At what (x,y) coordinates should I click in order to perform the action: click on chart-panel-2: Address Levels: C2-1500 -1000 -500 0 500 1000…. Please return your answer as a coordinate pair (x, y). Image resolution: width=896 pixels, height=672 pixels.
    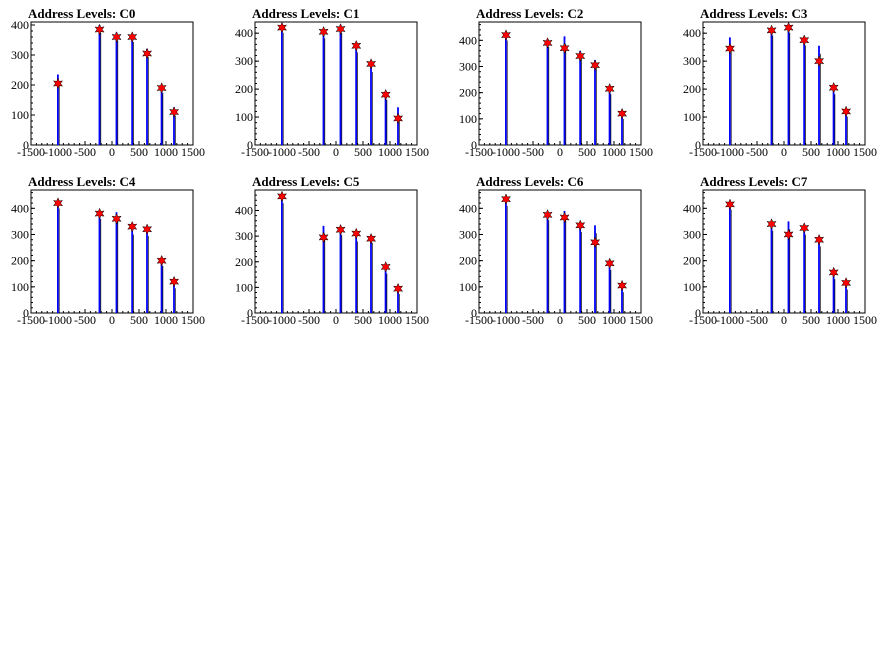
    Looking at the image, I should click on (556, 82).